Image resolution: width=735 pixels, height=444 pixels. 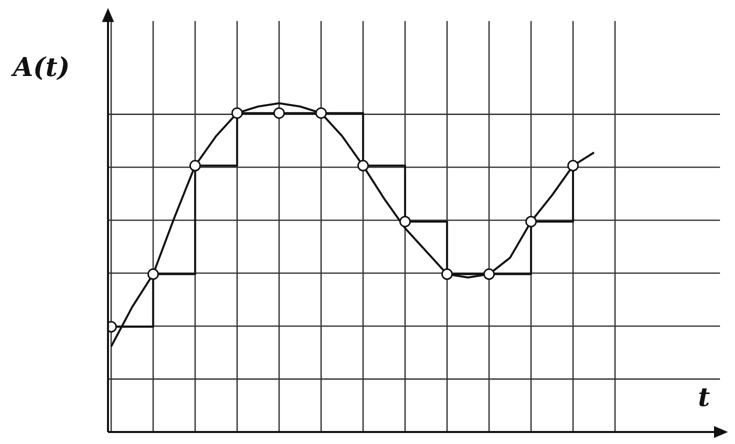 What do you see at coordinates (704, 398) in the screenshot?
I see `x-axis-title: t` at bounding box center [704, 398].